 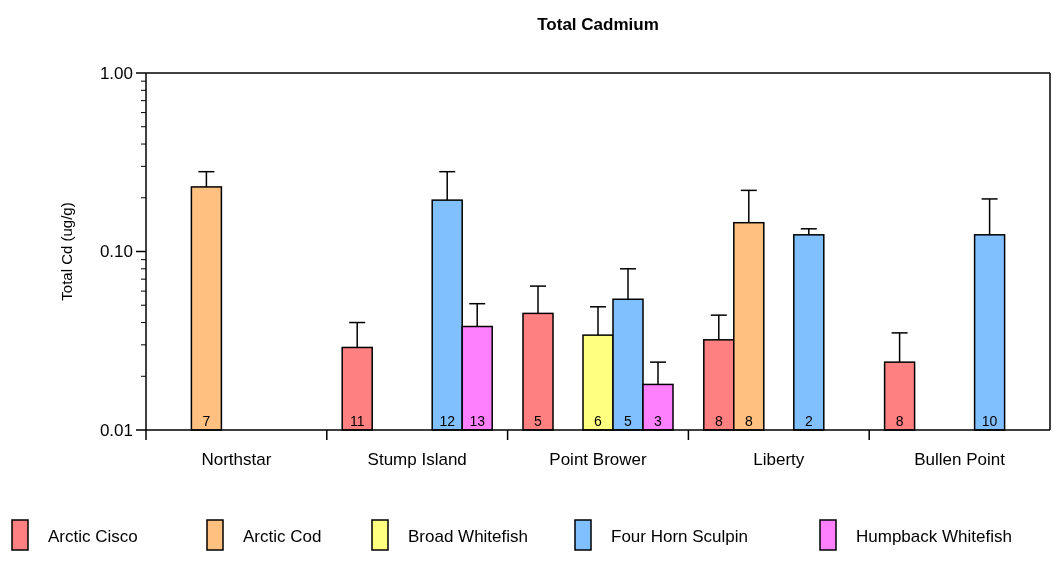 I want to click on x-tick-label: Bullen Point, so click(x=960, y=459).